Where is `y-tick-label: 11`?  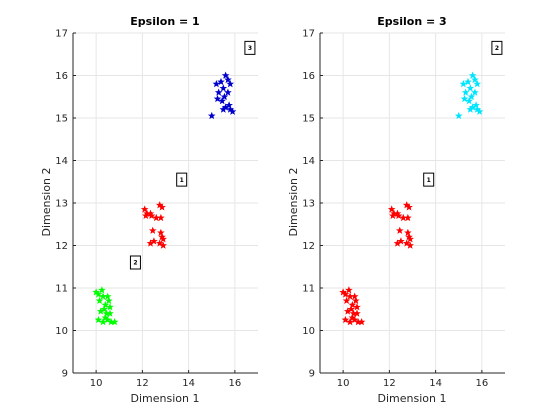 y-tick-label: 11 is located at coordinates (61, 289).